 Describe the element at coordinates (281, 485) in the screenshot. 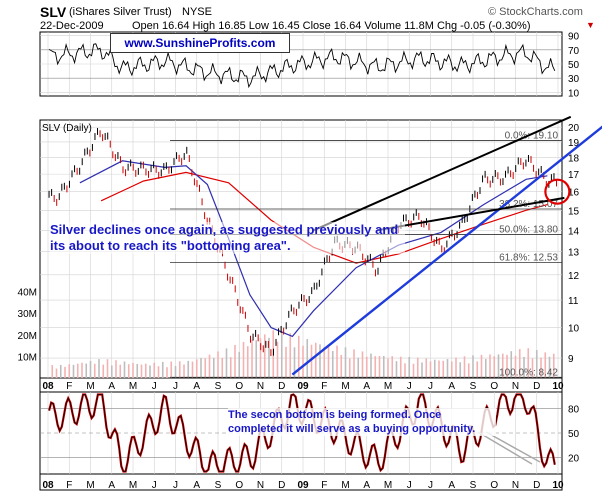

I see `x-tick-label: D` at that location.